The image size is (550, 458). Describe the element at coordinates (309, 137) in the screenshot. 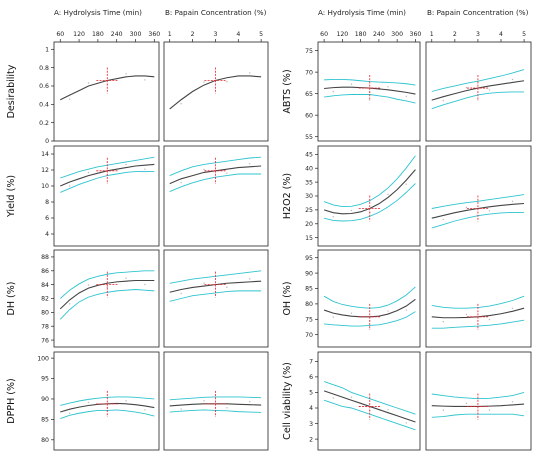

I see `abts-y-tick-label: 55` at that location.